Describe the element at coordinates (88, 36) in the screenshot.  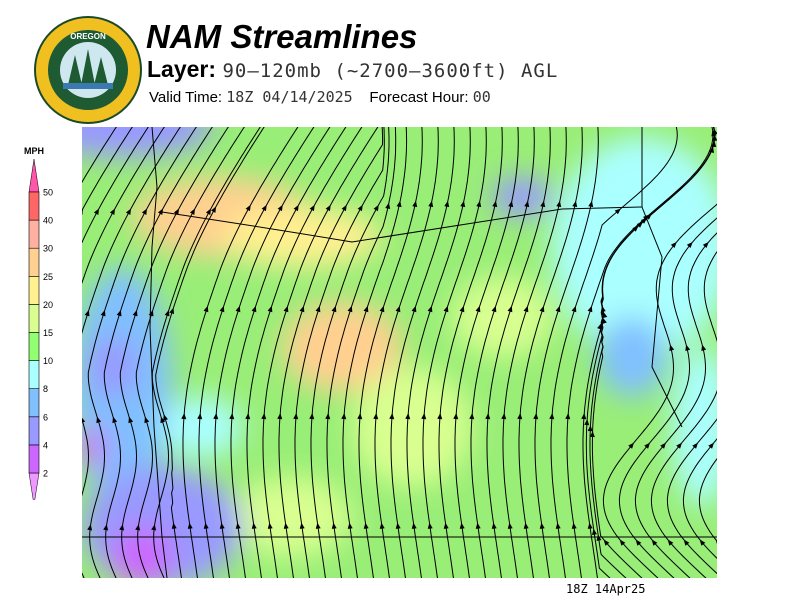
I see `logo-text-top: OREGON` at that location.